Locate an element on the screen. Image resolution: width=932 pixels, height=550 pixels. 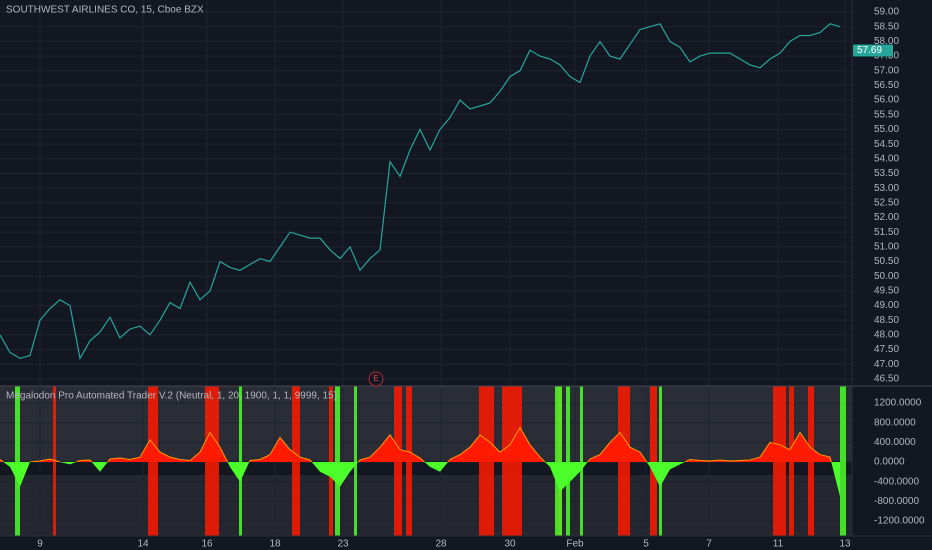
y-tick-label: 53.50 is located at coordinates (886, 173).